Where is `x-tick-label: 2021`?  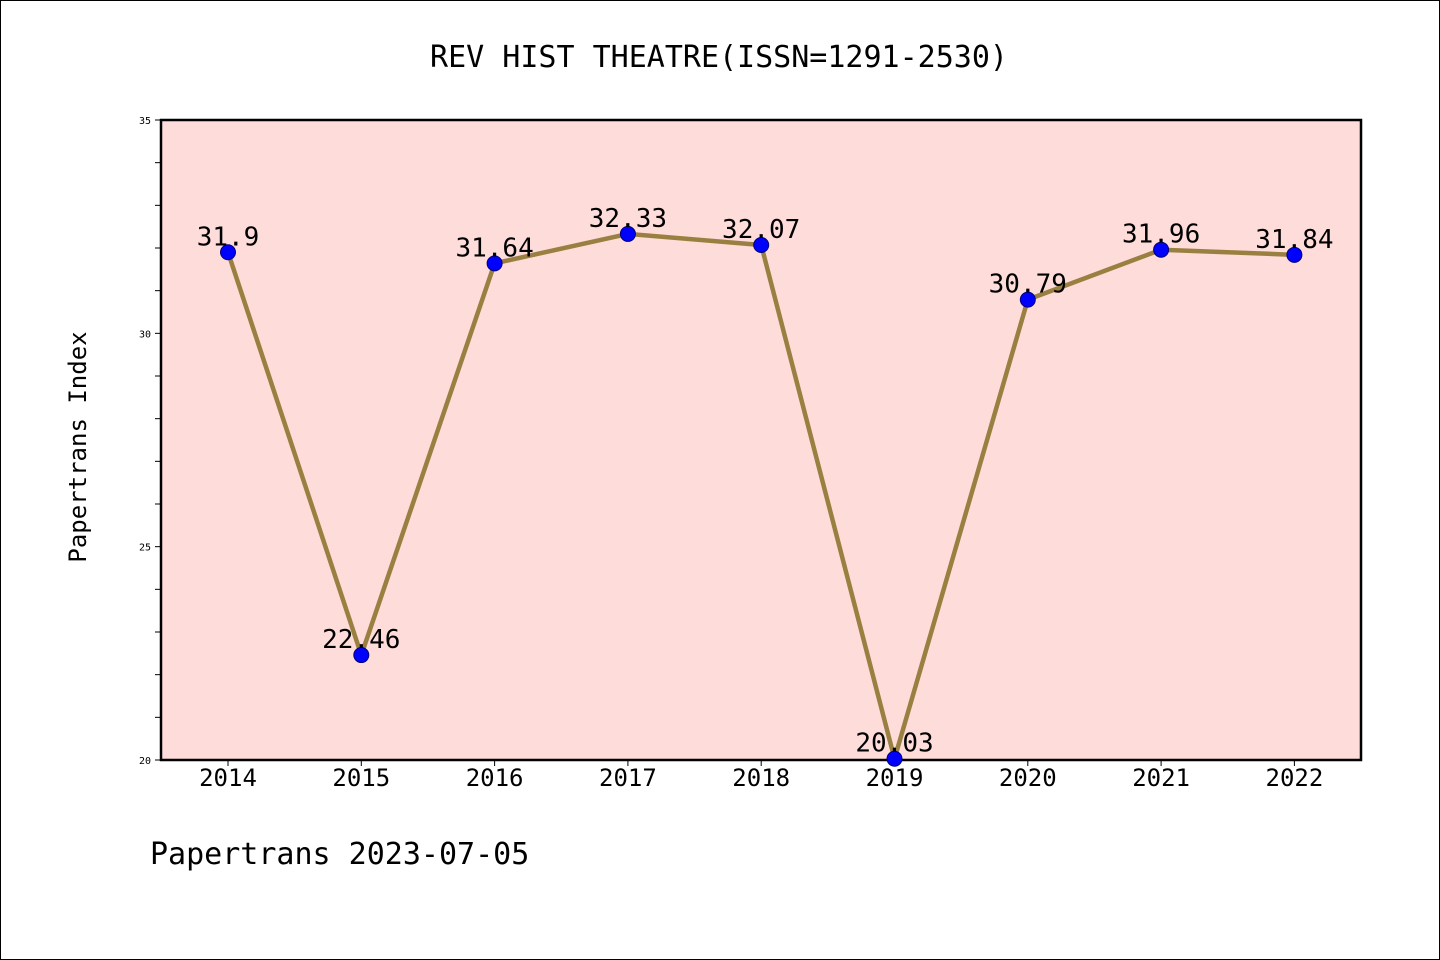
x-tick-label: 2021 is located at coordinates (1161, 778).